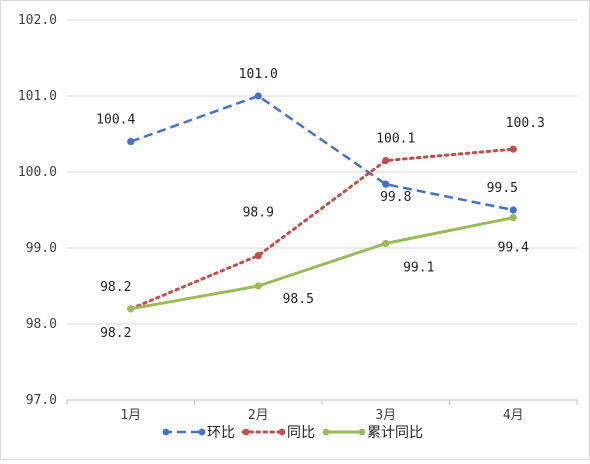 The width and height of the screenshot is (590, 464). Describe the element at coordinates (513, 248) in the screenshot. I see `data-label: 99.4` at that location.